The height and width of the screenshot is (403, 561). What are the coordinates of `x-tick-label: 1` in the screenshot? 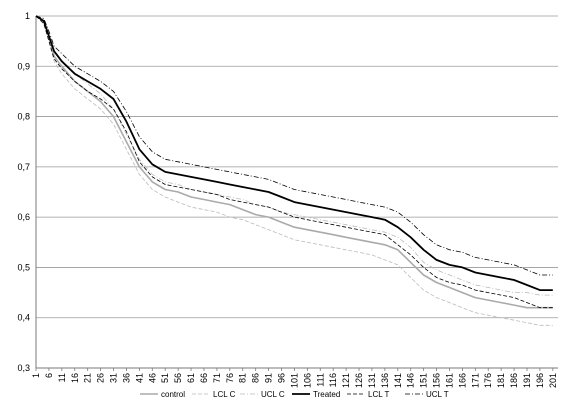 It's located at (36, 375).